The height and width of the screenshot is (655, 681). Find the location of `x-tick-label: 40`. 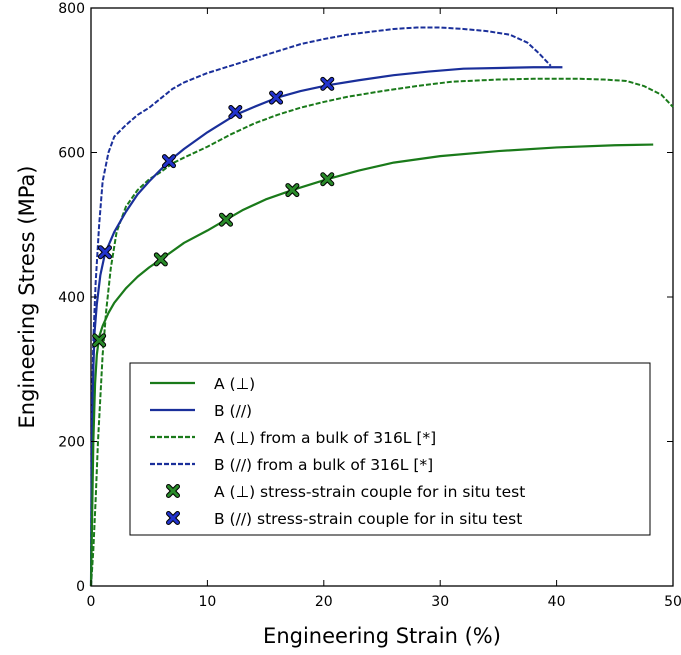

x-tick-label: 40 is located at coordinates (557, 602).